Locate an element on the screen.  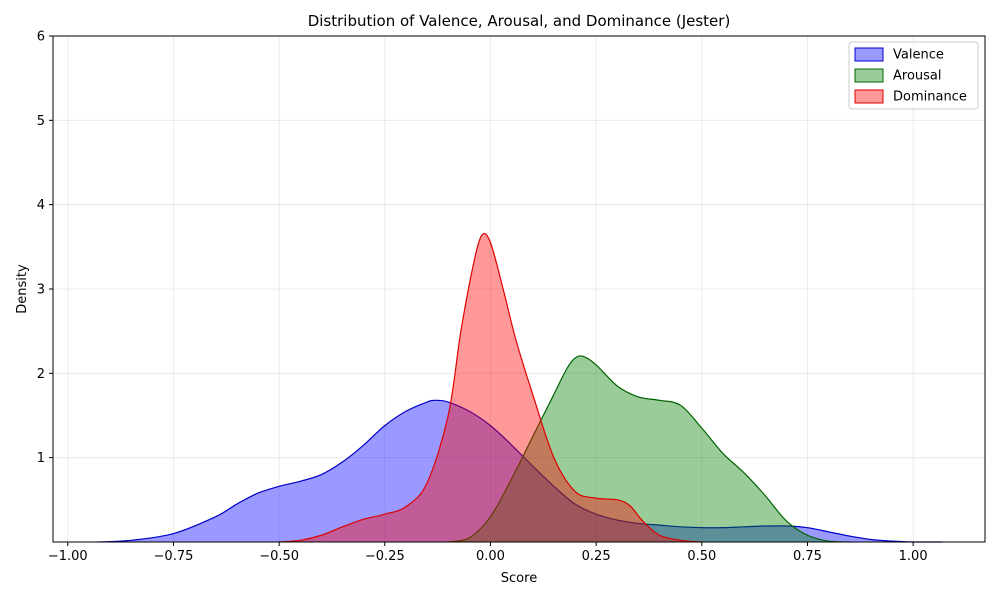
legend: Valence Arousal Dominance is located at coordinates (913, 75).